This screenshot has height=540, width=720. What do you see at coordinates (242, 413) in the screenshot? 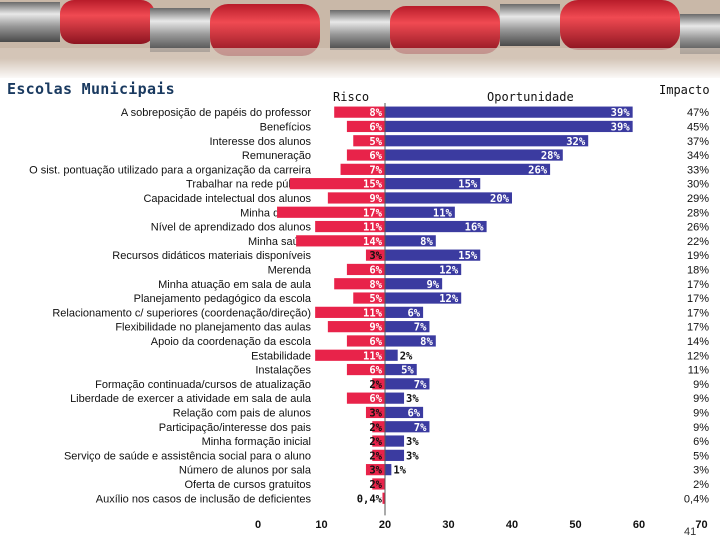
I see `category-label: Relação com pais de alunos` at bounding box center [242, 413].